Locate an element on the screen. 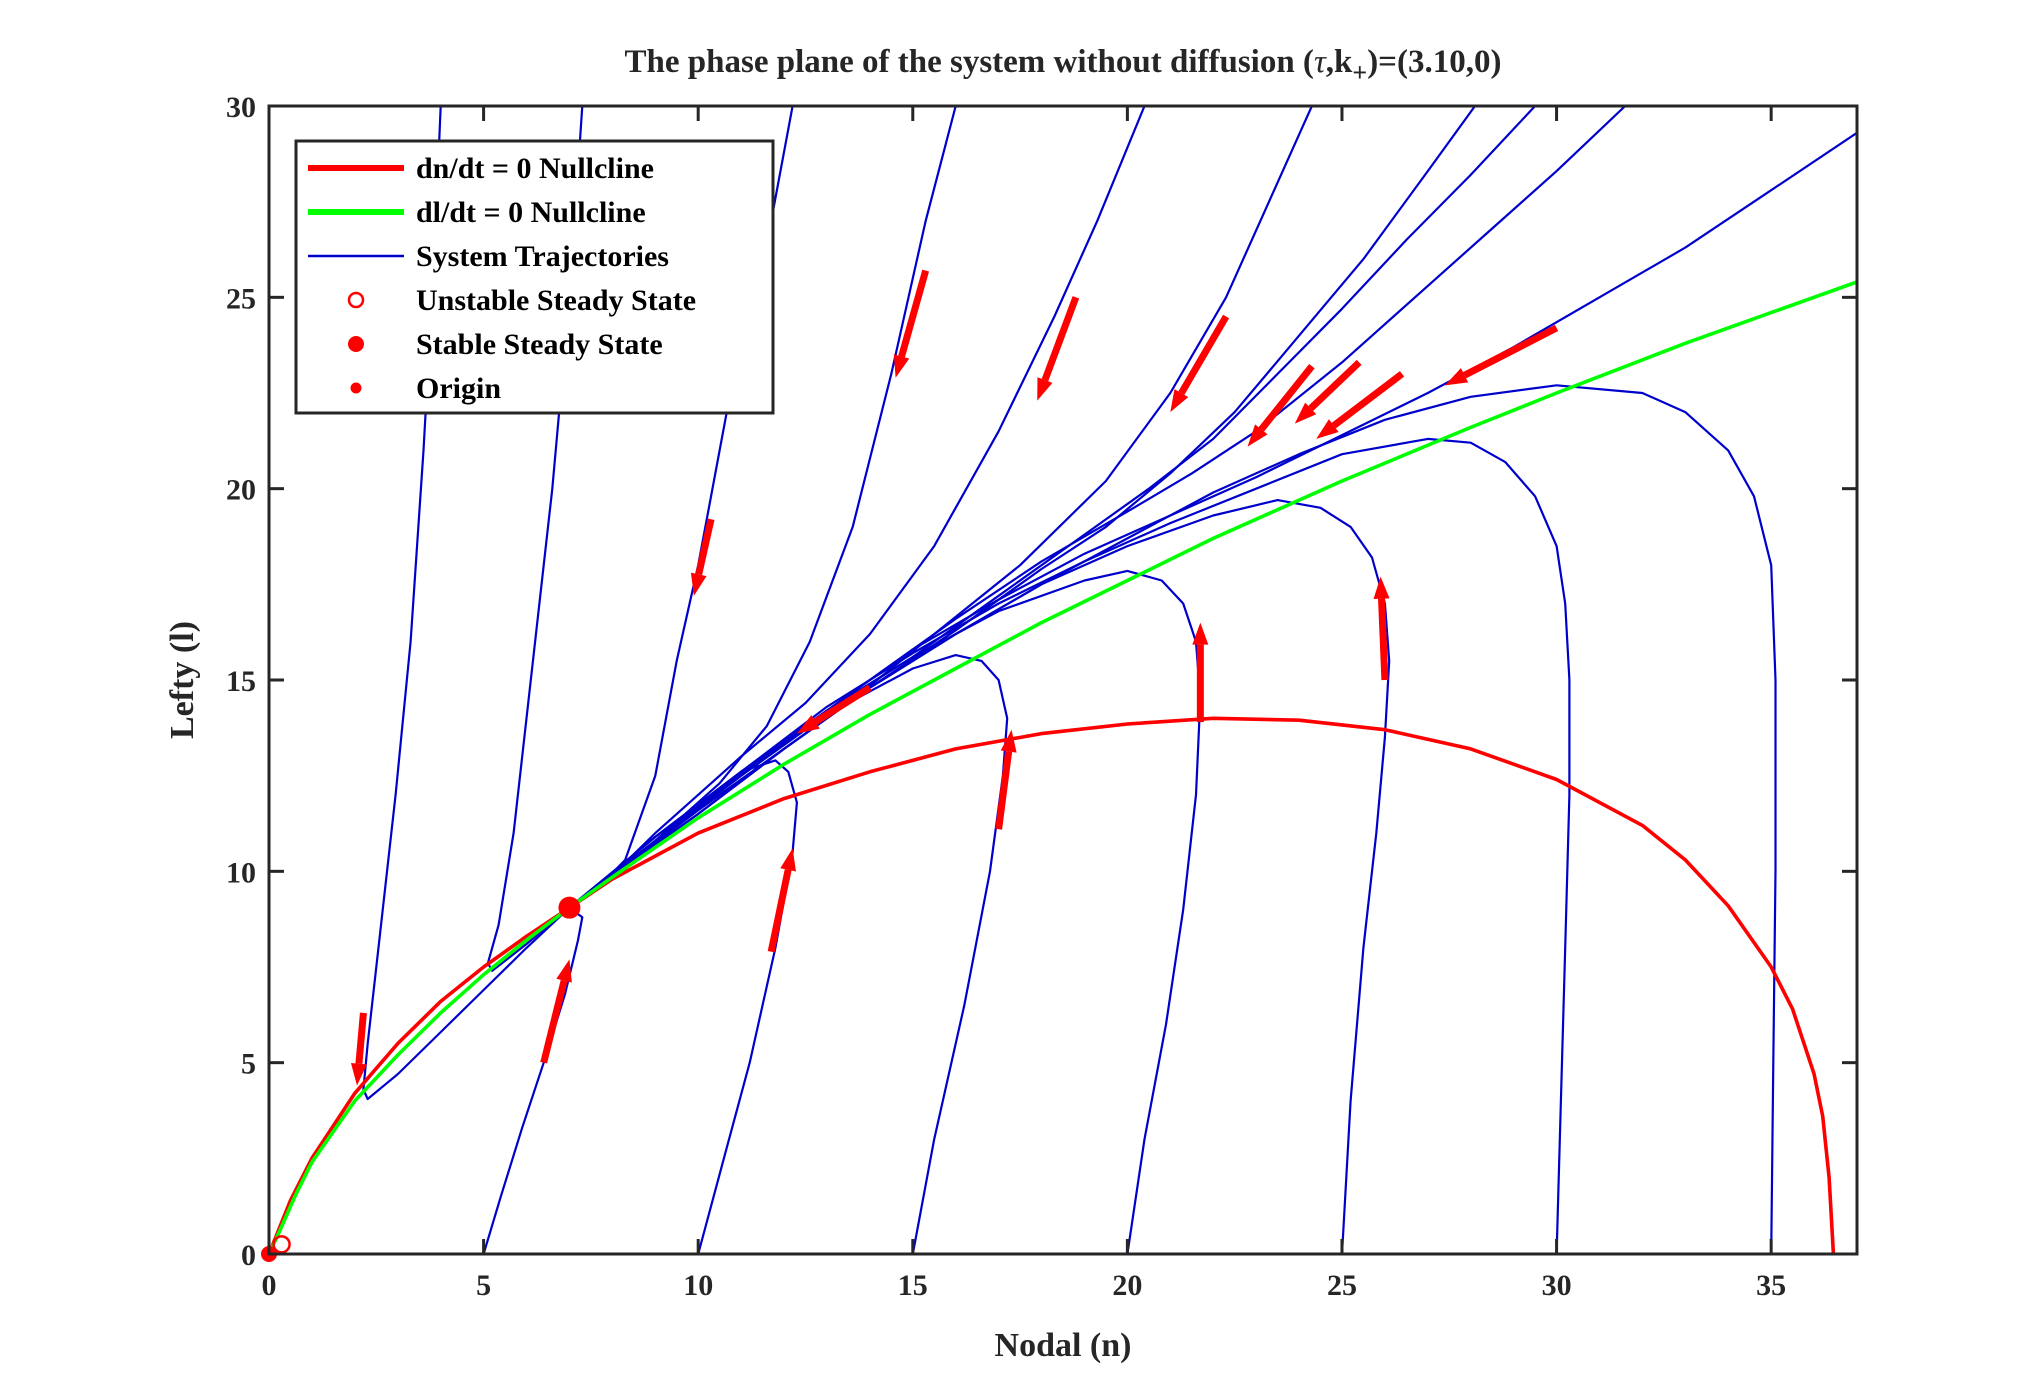 The image size is (2029, 1391). x-tick-label: 30 is located at coordinates (1557, 1285).